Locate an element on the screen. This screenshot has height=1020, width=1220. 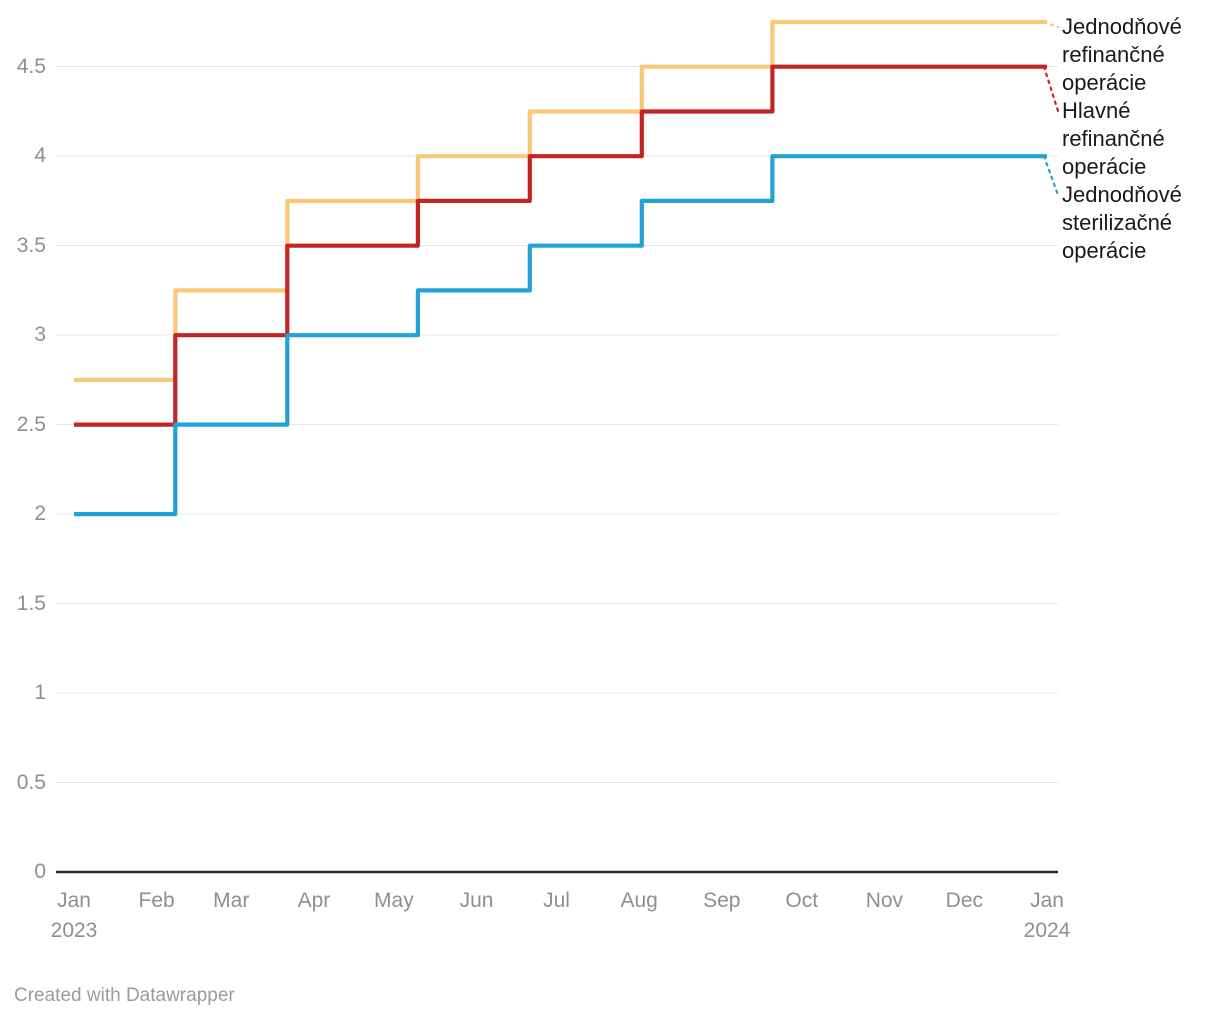
y-tick-label: 2.5 is located at coordinates (31, 424).